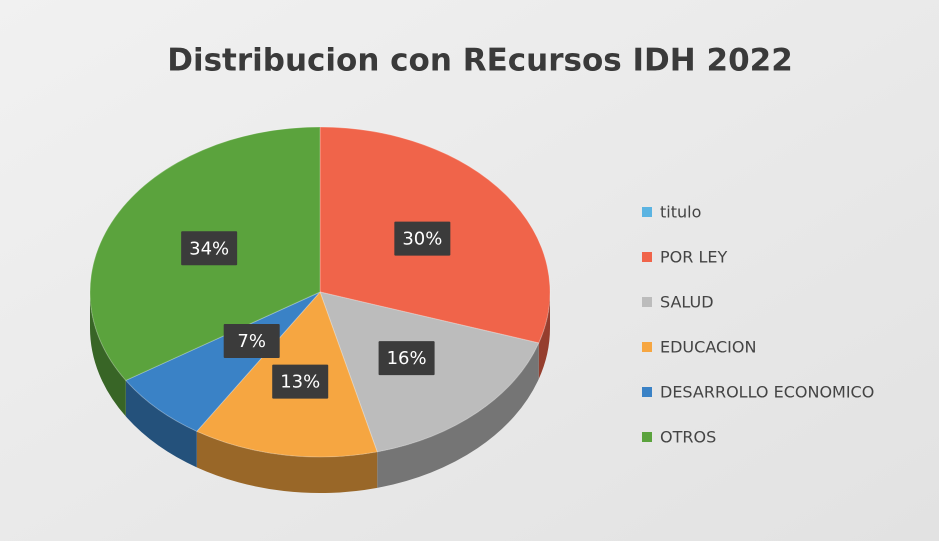 The image size is (939, 541). What do you see at coordinates (693, 257) in the screenshot?
I see `legend-label: POR LEY` at bounding box center [693, 257].